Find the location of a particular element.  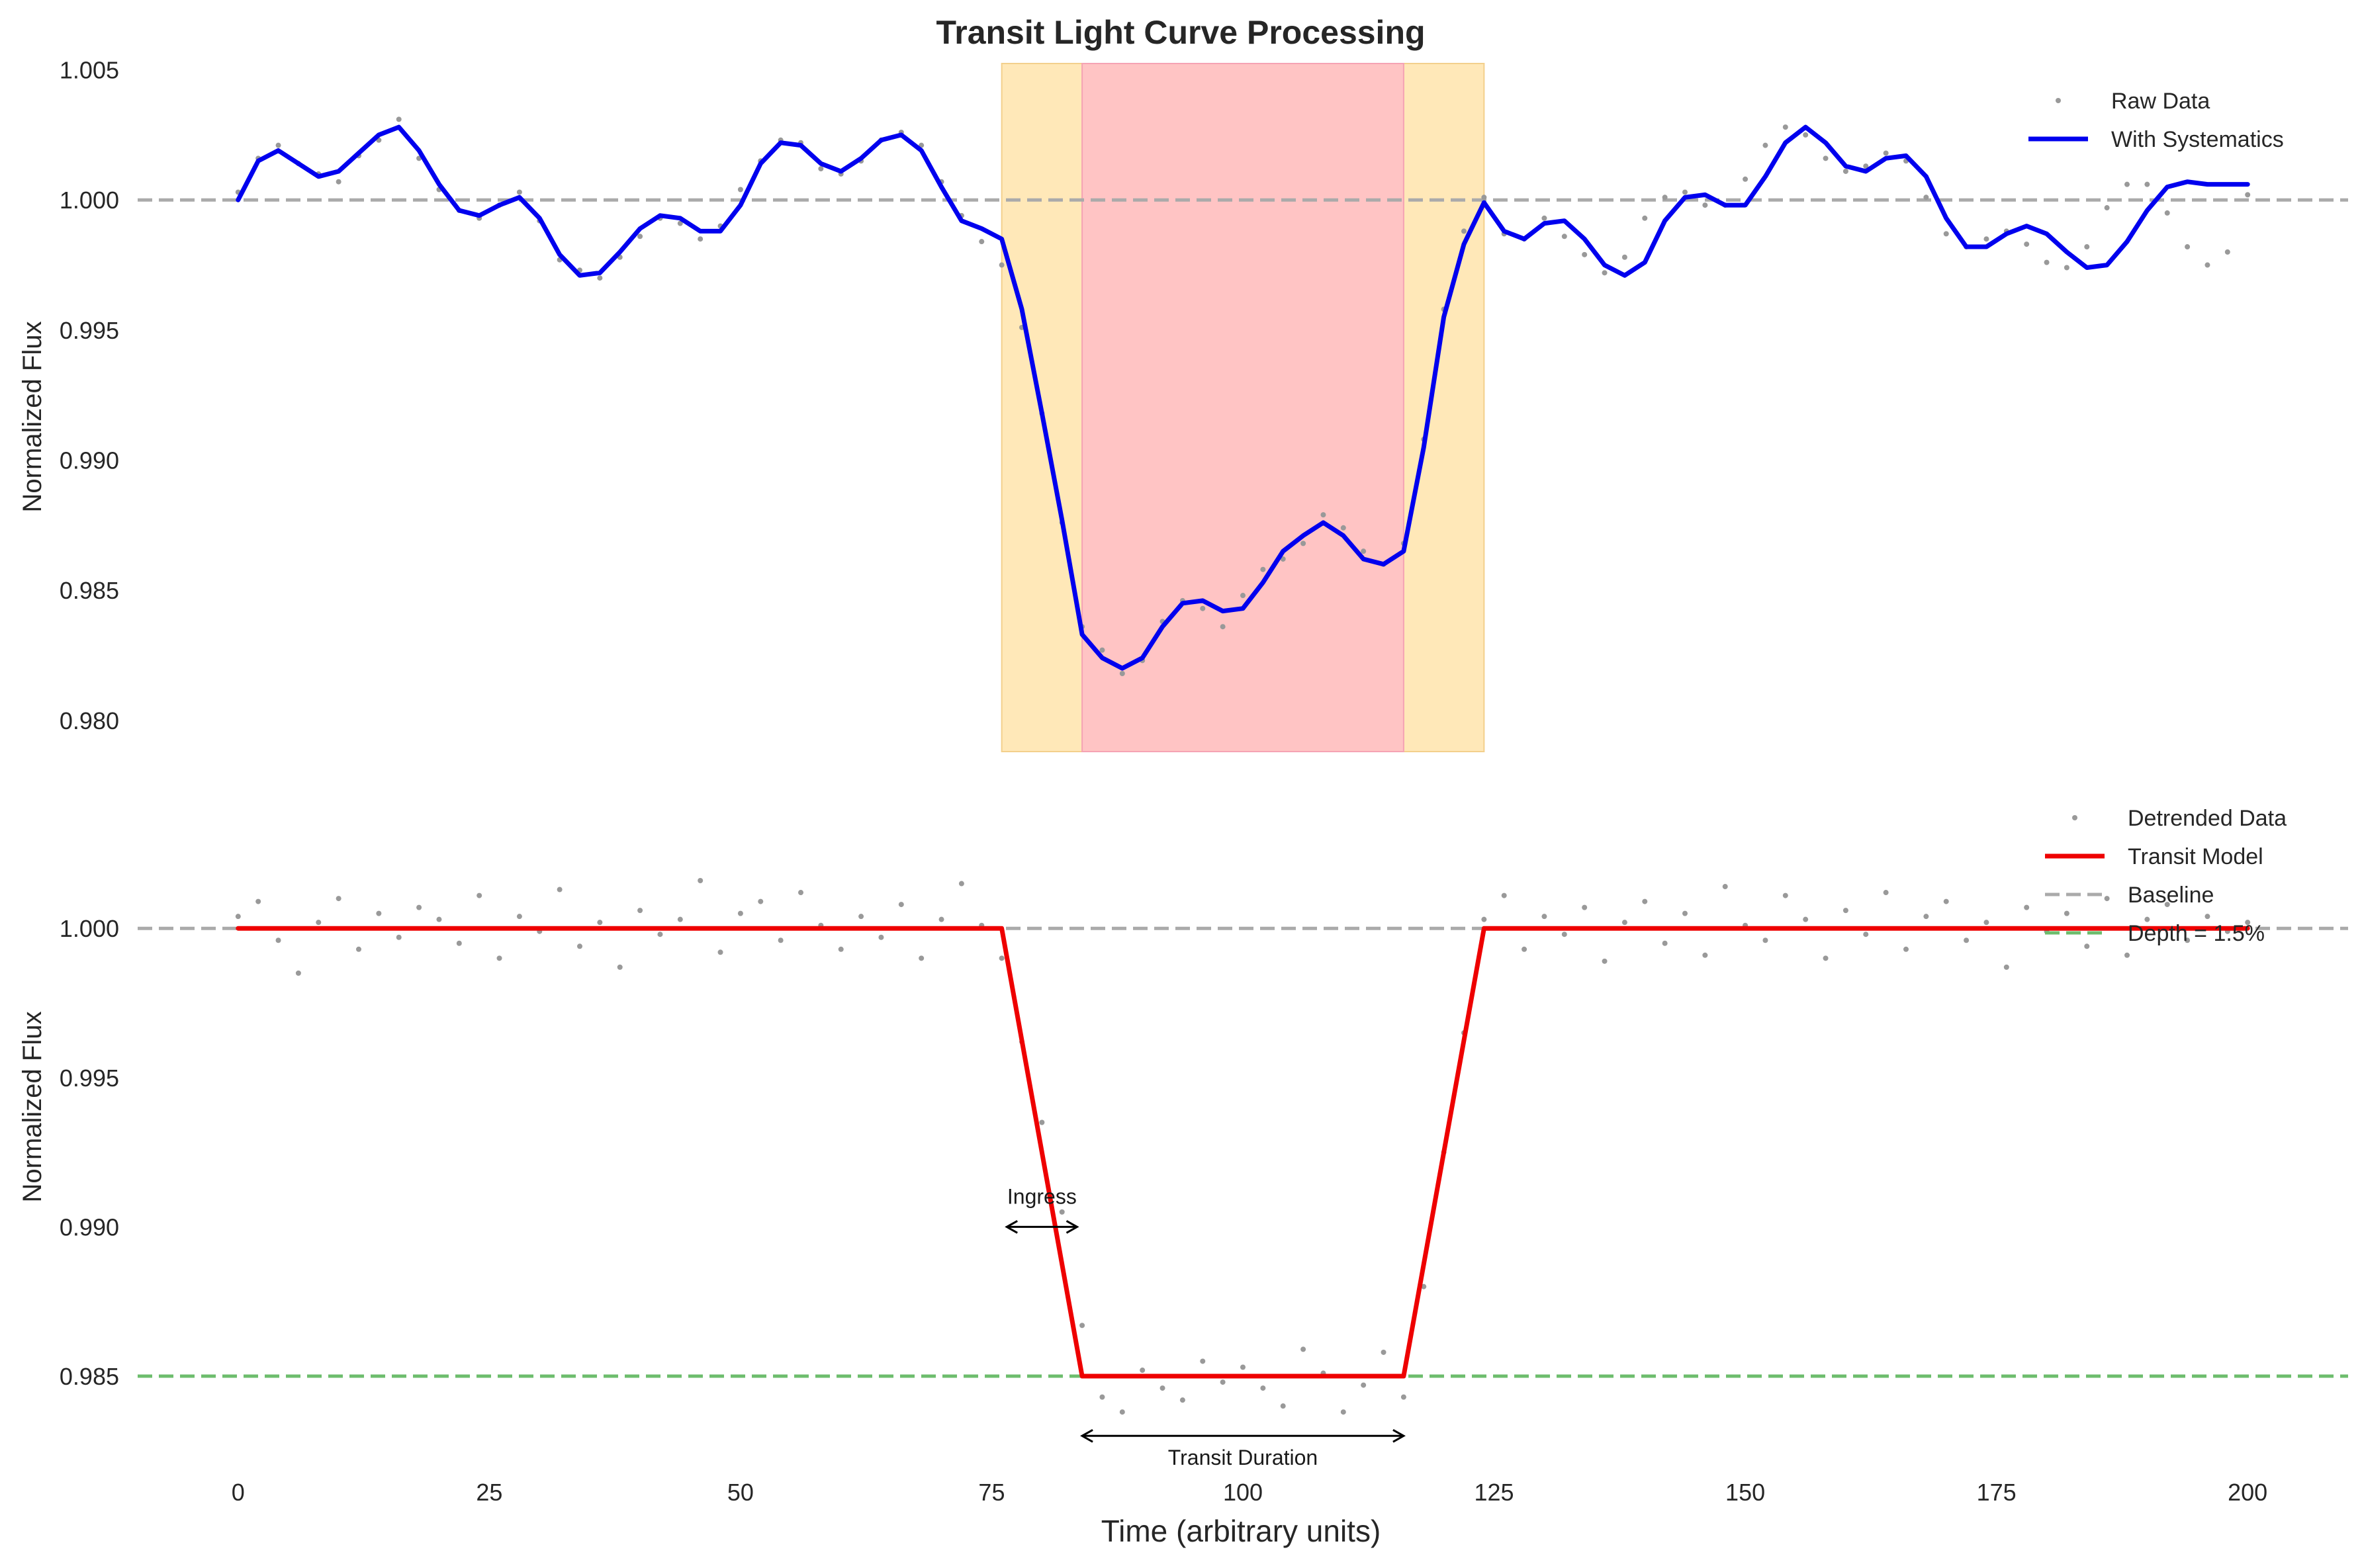

x-tick-label: 175 is located at coordinates (1997, 1493).